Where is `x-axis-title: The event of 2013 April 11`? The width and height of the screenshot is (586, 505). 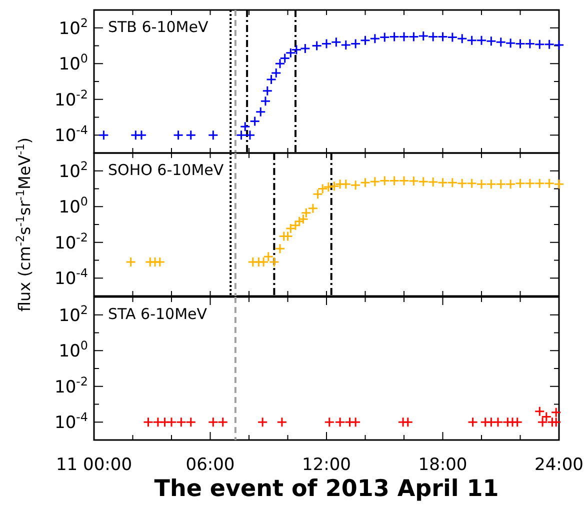
x-axis-title: The event of 2013 April 11 is located at coordinates (326, 489).